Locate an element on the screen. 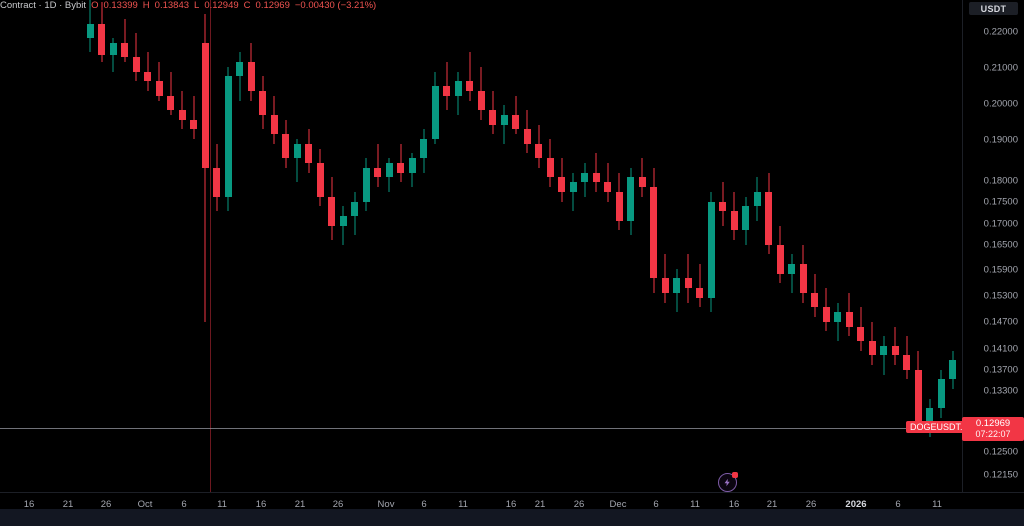 Image resolution: width=1024 pixels, height=526 pixels. price-tick: 0.20000 is located at coordinates (1000, 104).